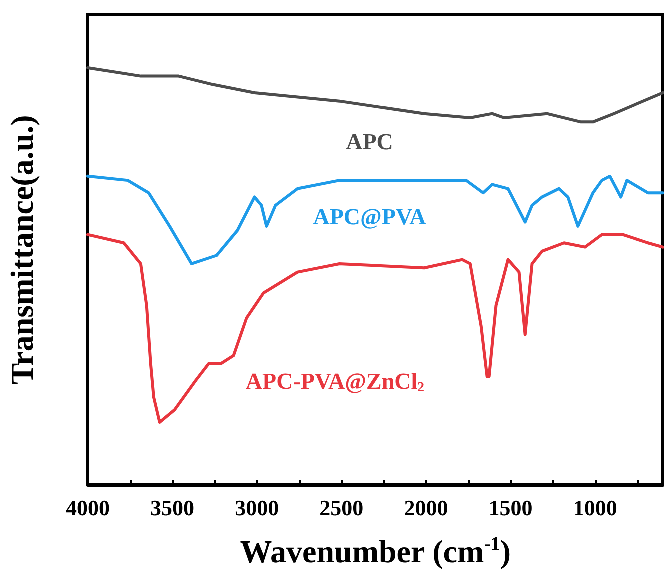  Describe the element at coordinates (370, 217) in the screenshot. I see `series-label: APC@PVA` at that location.